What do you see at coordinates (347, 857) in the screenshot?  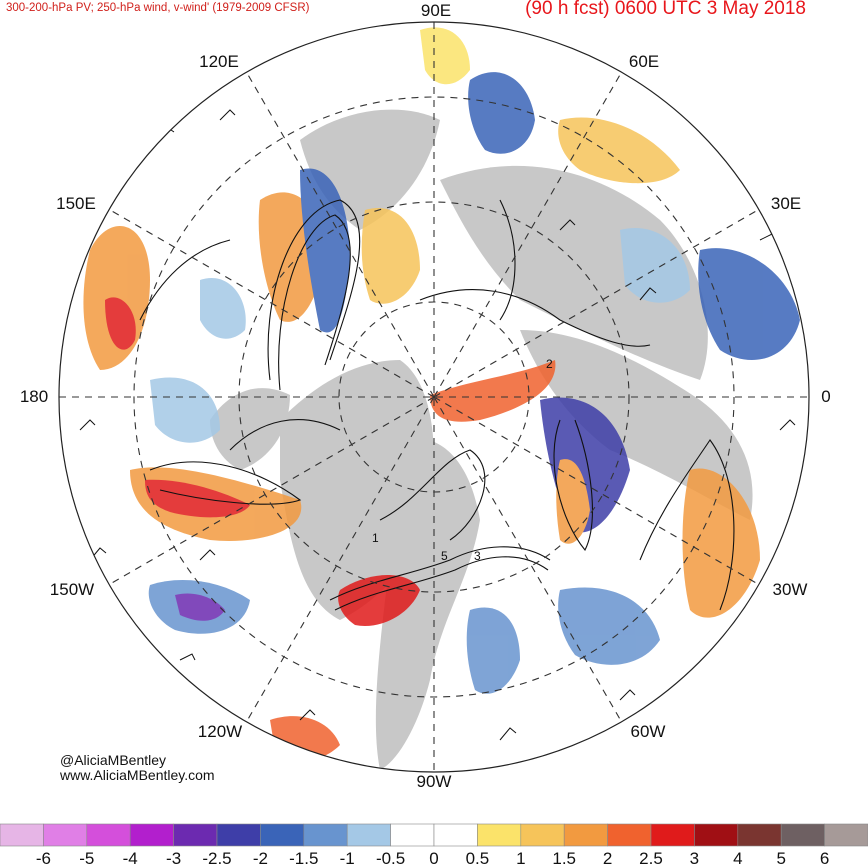 I see `colorbar-tick-label: -1` at bounding box center [347, 857].